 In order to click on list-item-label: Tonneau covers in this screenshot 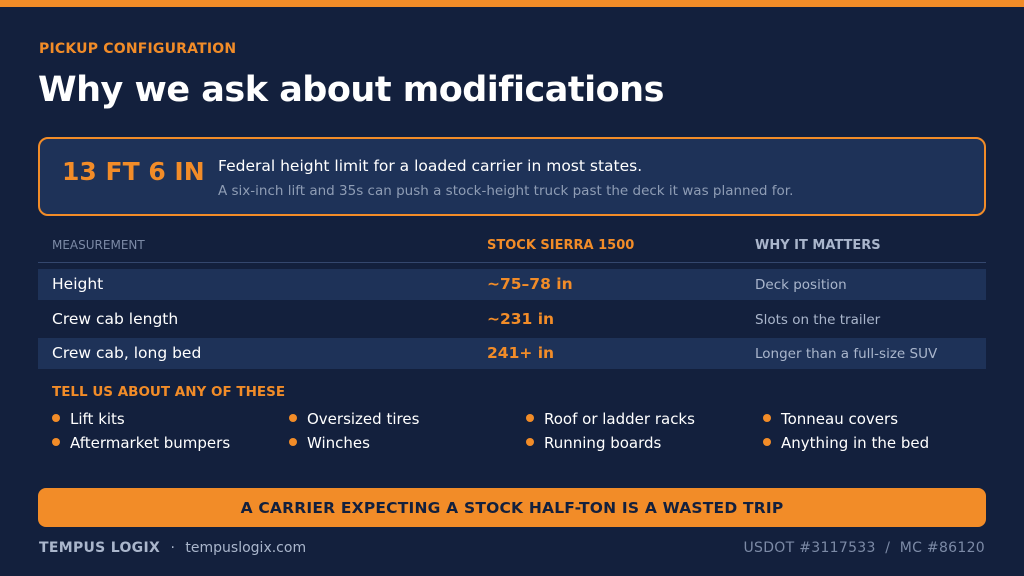, I will do `click(840, 419)`.